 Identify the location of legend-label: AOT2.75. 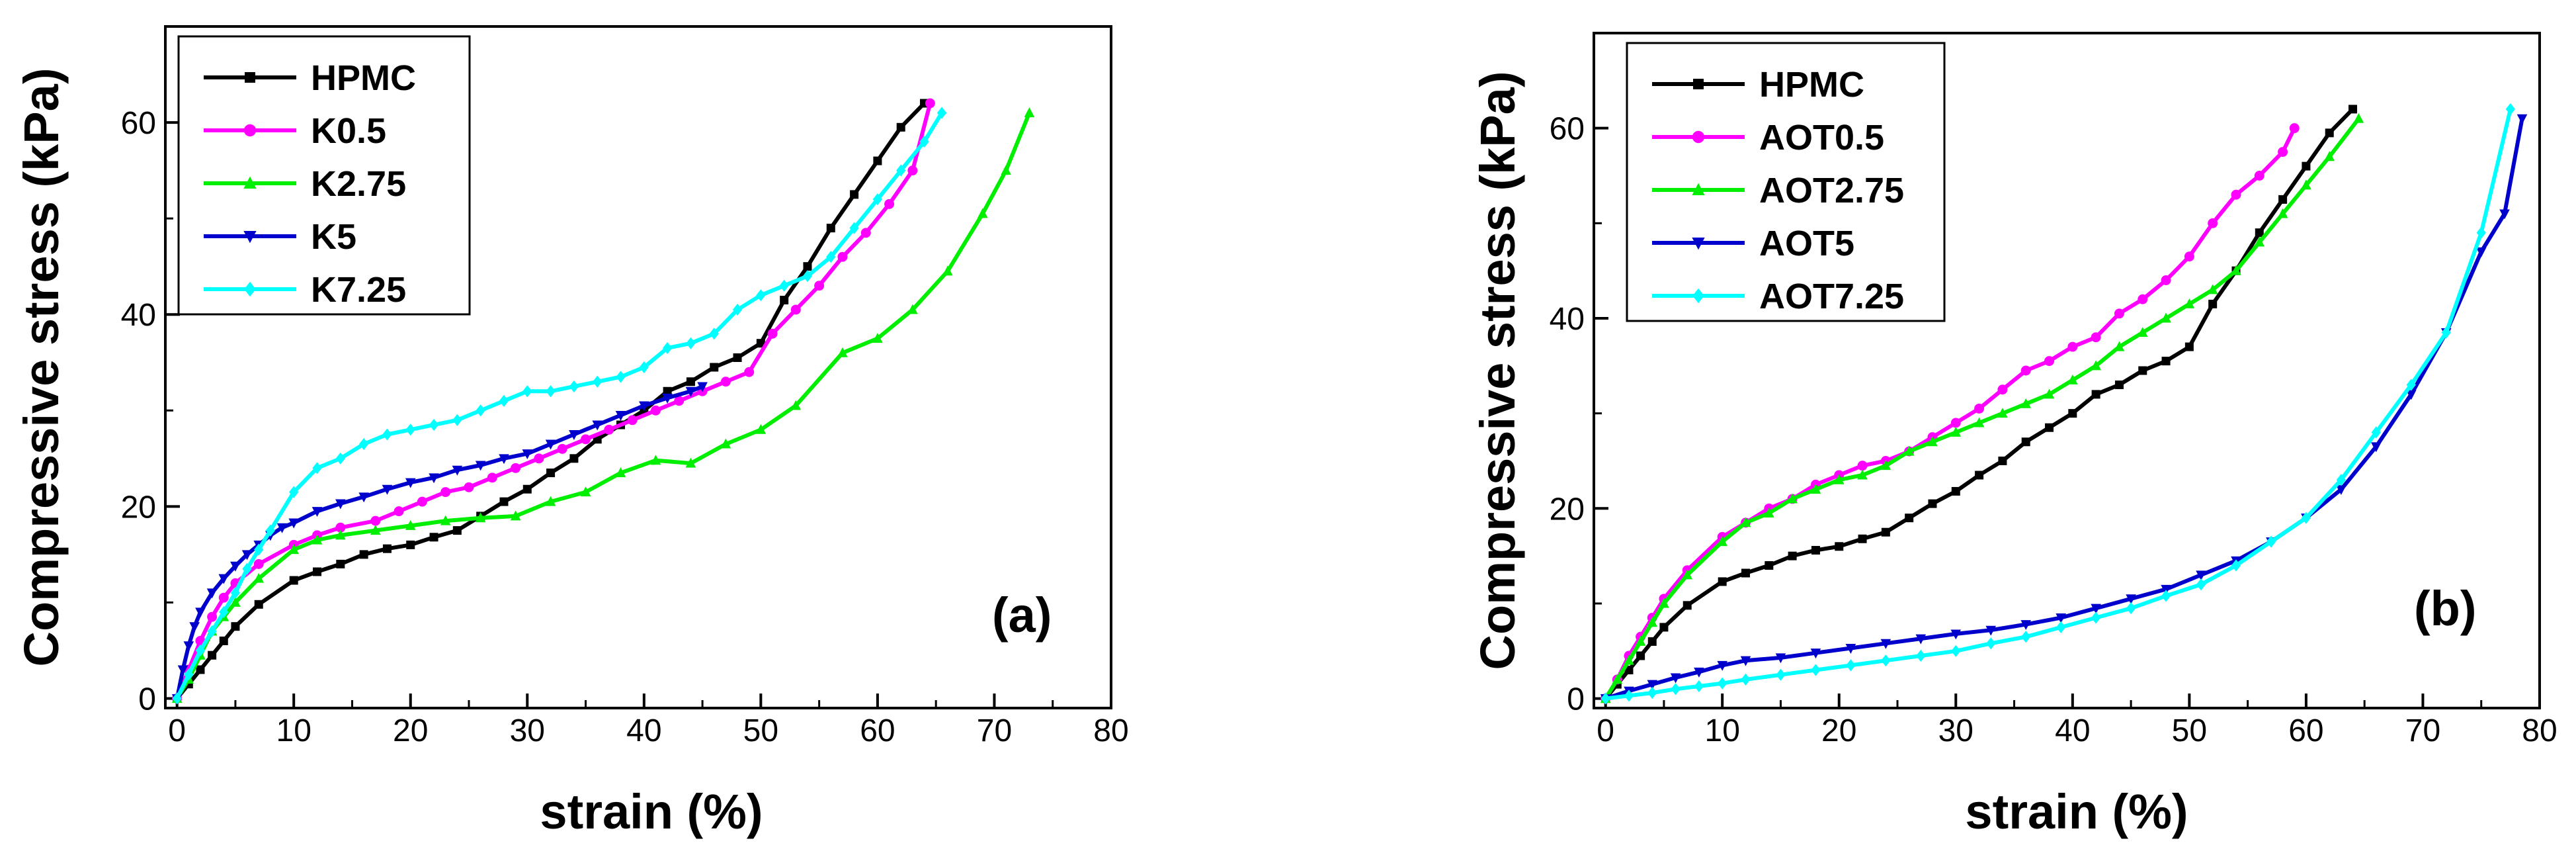
(1831, 190).